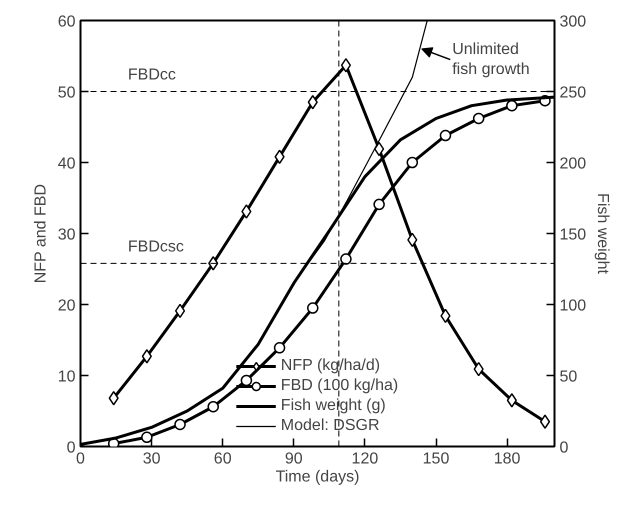  I want to click on x-tick-label: 60, so click(223, 459).